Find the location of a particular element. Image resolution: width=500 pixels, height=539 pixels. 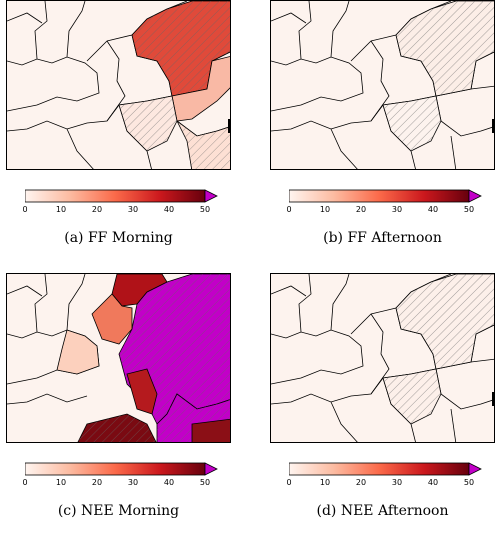

map-ff-morning is located at coordinates (118, 85).